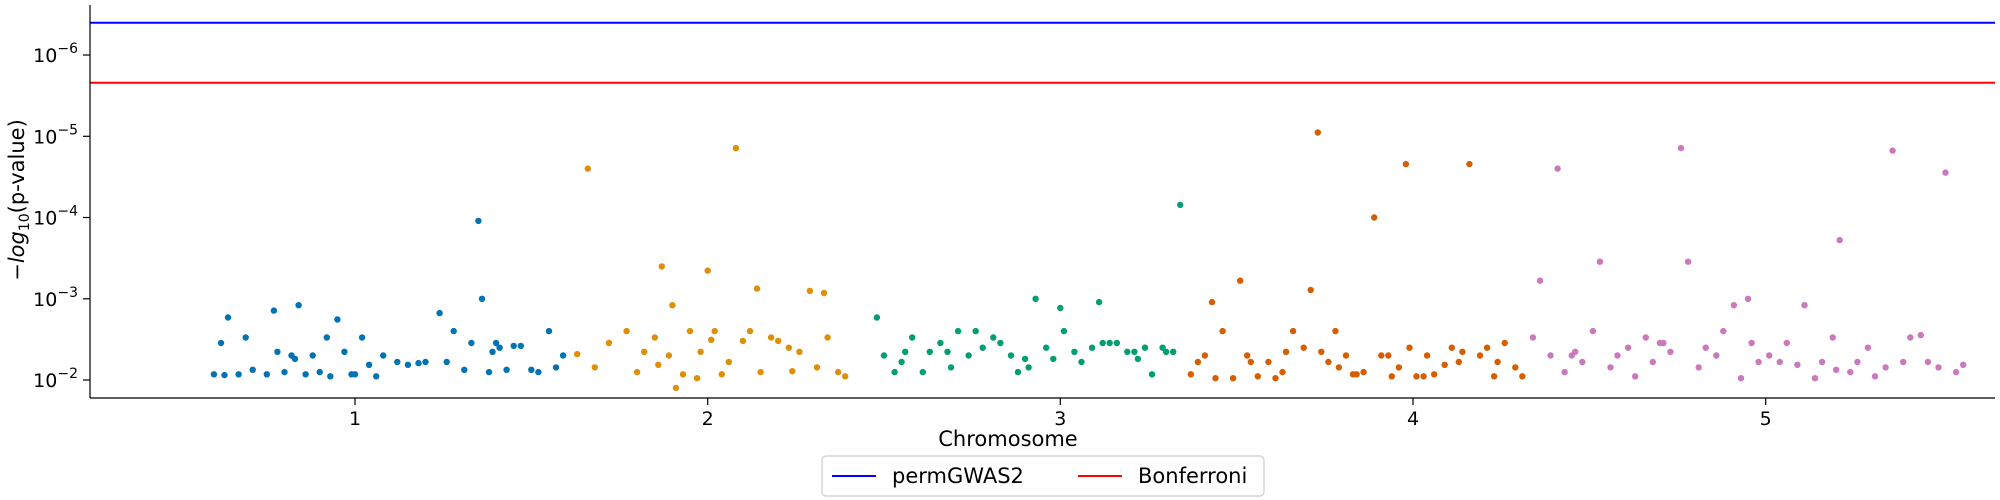 Image resolution: width=2000 pixels, height=500 pixels. I want to click on x-tick-label: 1, so click(355, 419).